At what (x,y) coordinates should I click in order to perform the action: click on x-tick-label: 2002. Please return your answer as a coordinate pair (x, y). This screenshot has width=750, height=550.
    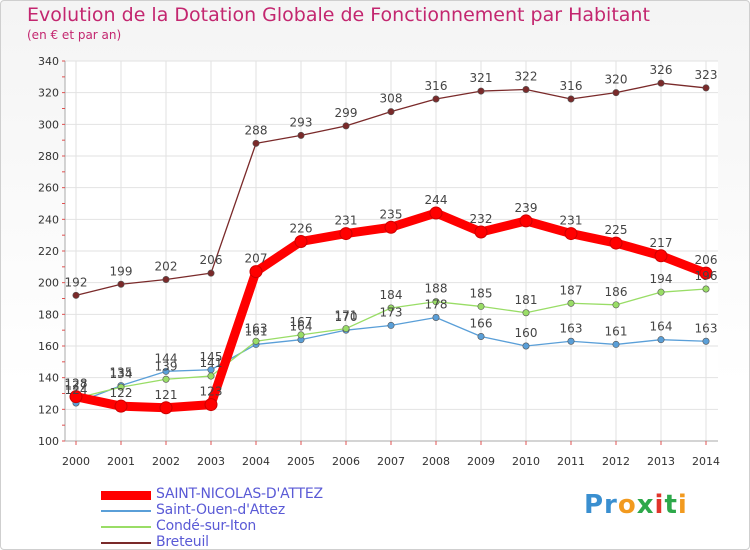
    Looking at the image, I should click on (166, 461).